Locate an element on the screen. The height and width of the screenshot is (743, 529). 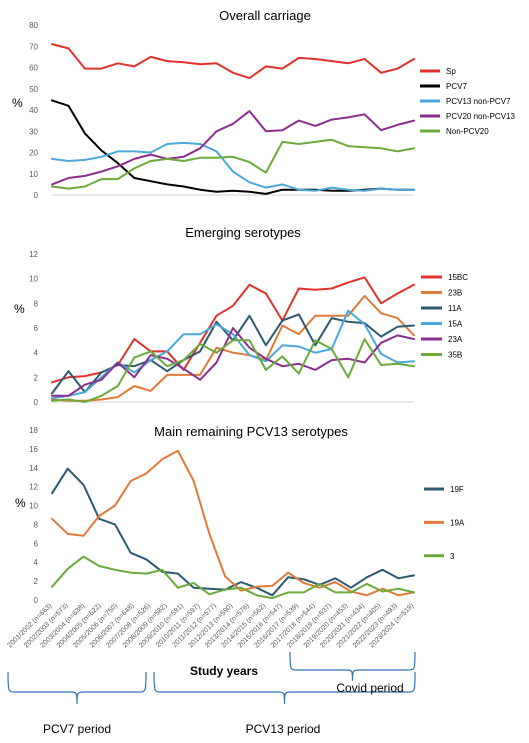
chart-2-y-tick-label: 6 is located at coordinates (36, 543).